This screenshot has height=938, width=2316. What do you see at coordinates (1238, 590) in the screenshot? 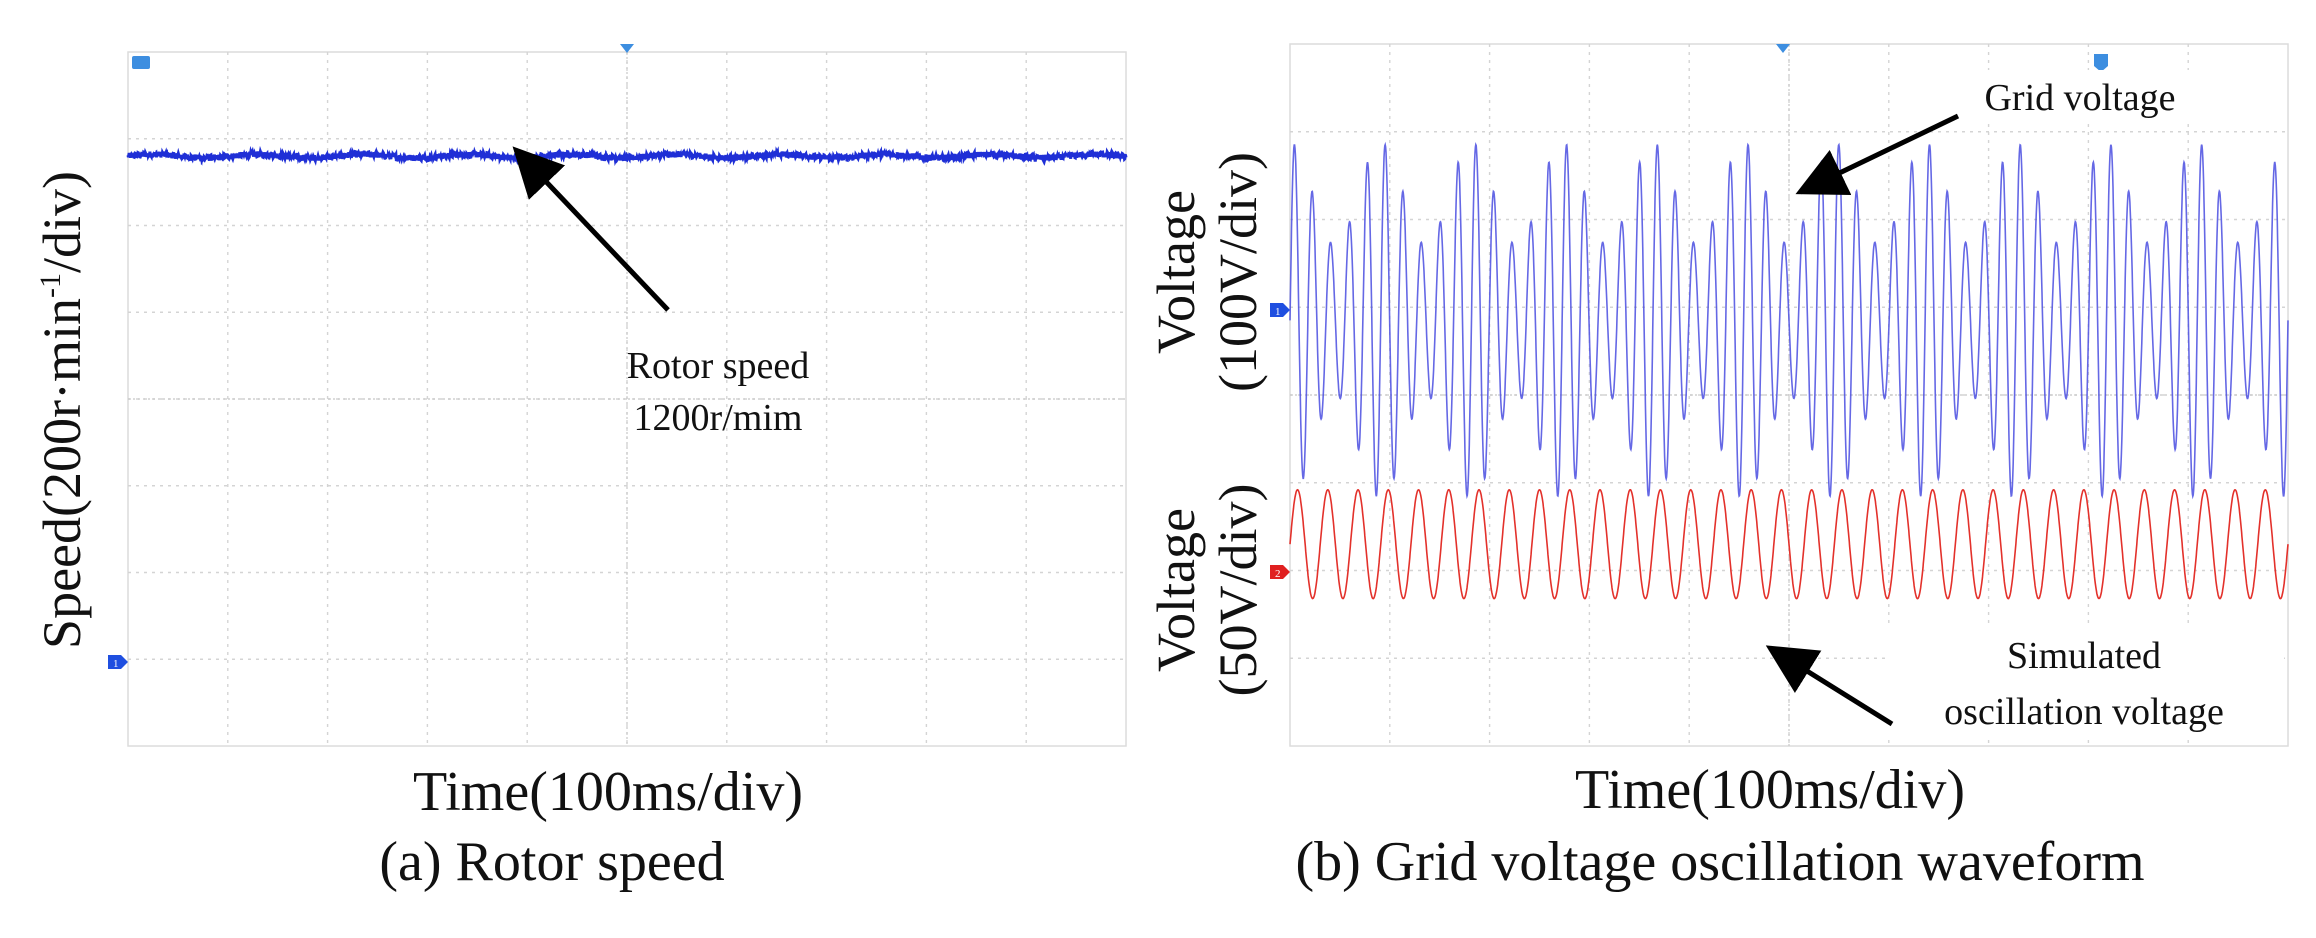
I see `ylabel-bottom-line-2: (50V/div)` at bounding box center [1238, 590].